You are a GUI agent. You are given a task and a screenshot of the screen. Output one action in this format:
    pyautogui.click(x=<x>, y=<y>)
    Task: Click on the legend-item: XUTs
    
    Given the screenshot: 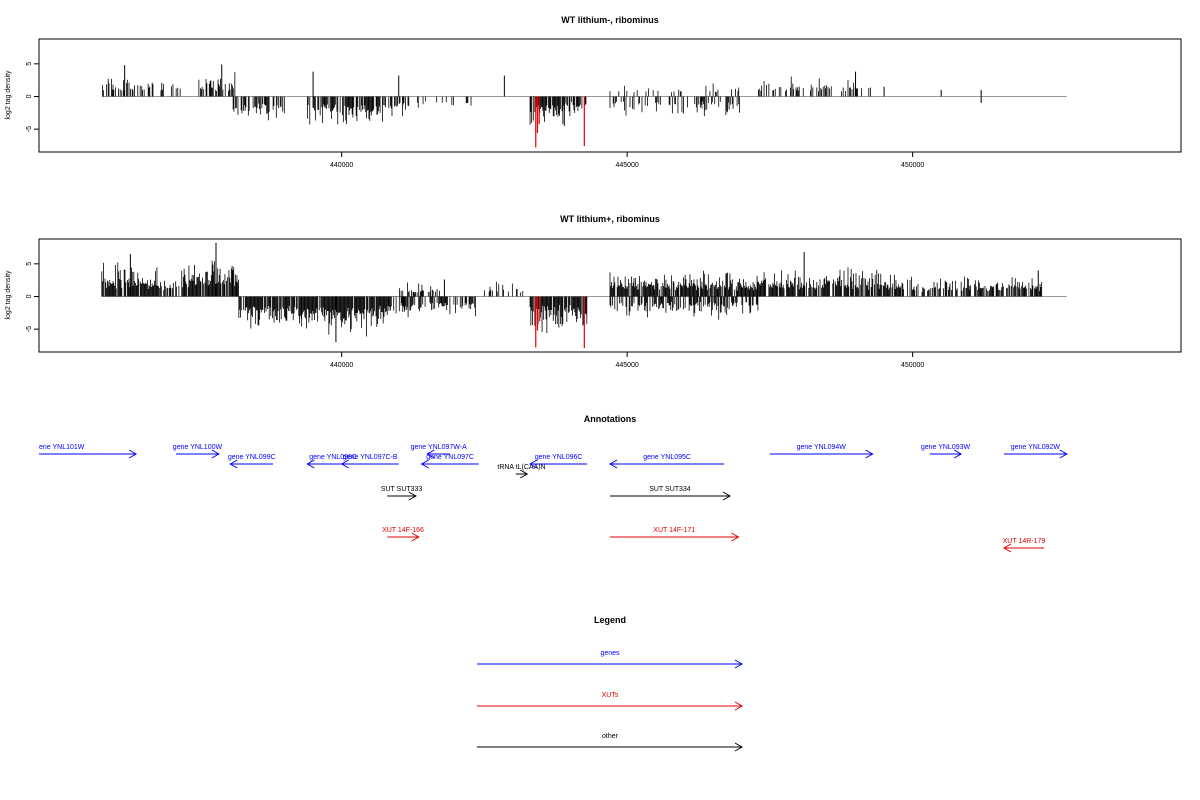 What is the action you would take?
    pyautogui.click(x=610, y=701)
    